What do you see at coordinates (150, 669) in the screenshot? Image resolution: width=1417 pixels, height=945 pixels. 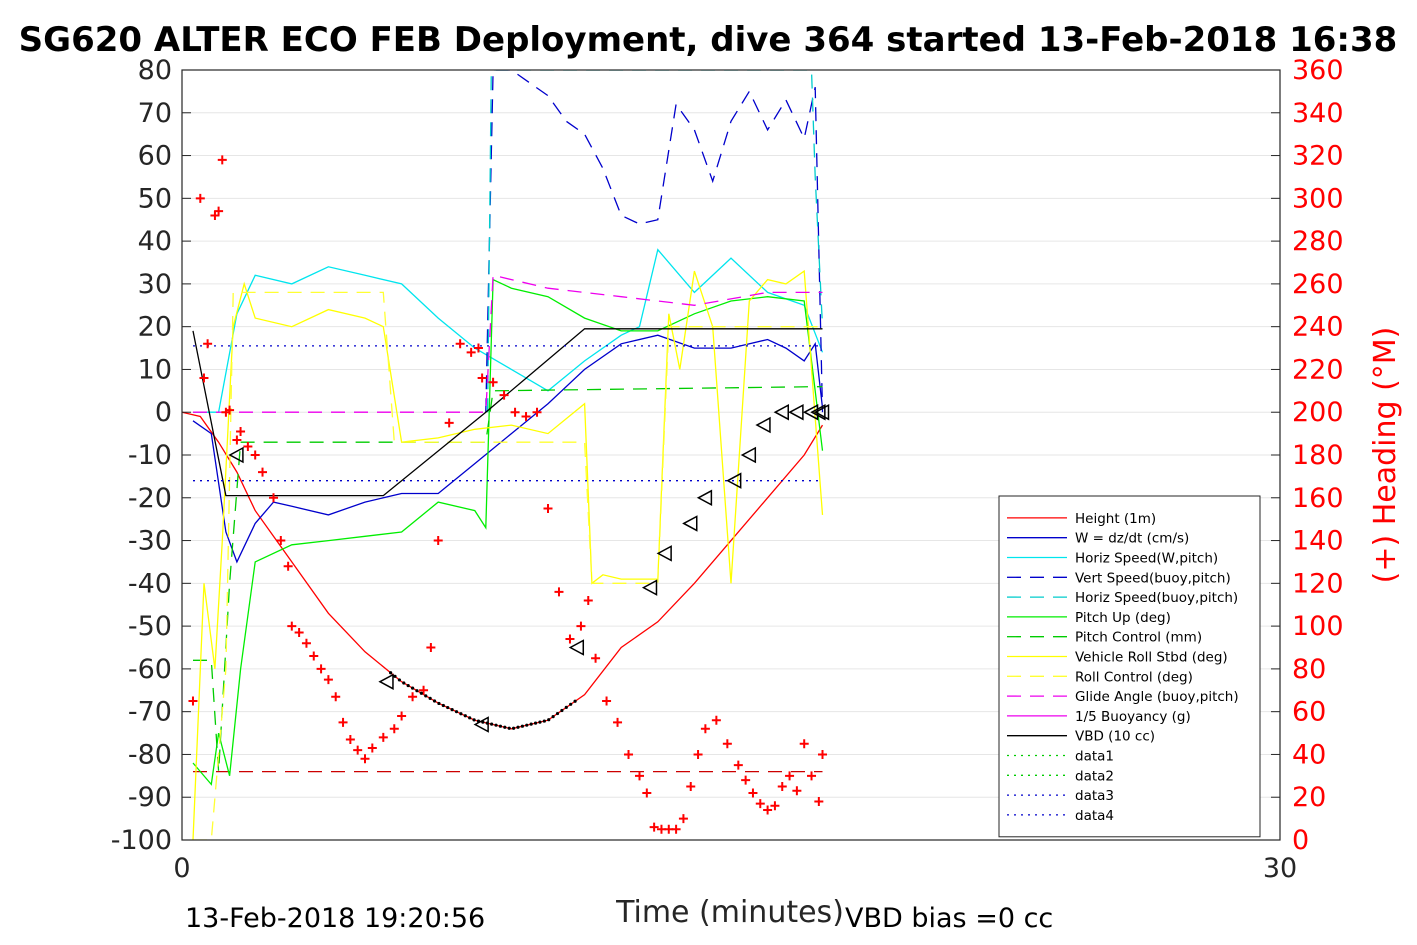 I see `y-tick-label: -60` at bounding box center [150, 669].